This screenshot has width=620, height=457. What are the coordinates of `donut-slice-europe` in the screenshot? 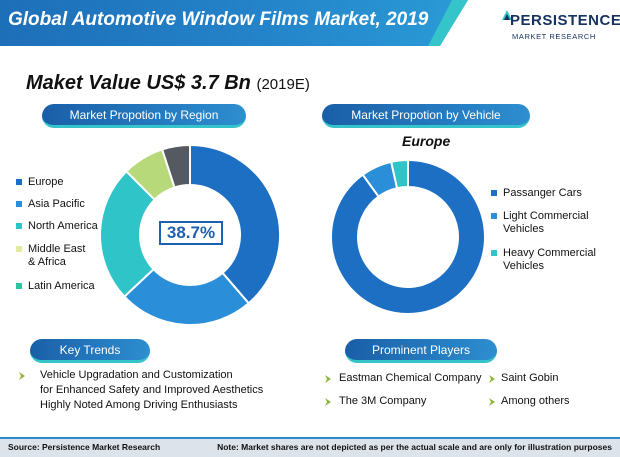 It's located at (235, 224).